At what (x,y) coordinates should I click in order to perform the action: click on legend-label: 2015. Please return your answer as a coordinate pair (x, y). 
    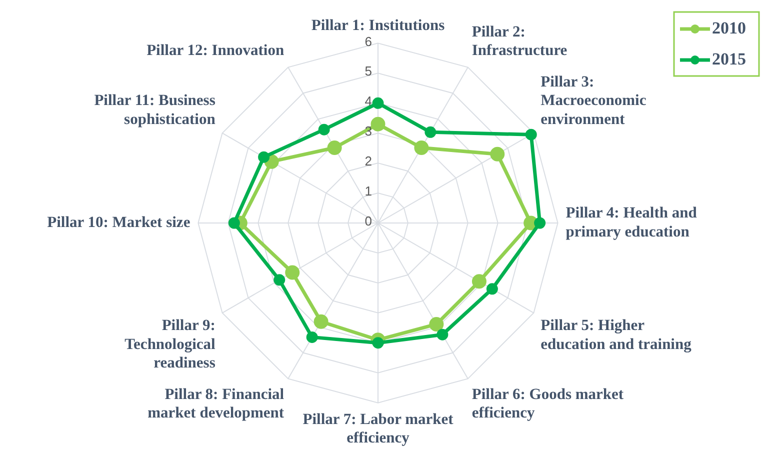
    Looking at the image, I should click on (729, 58).